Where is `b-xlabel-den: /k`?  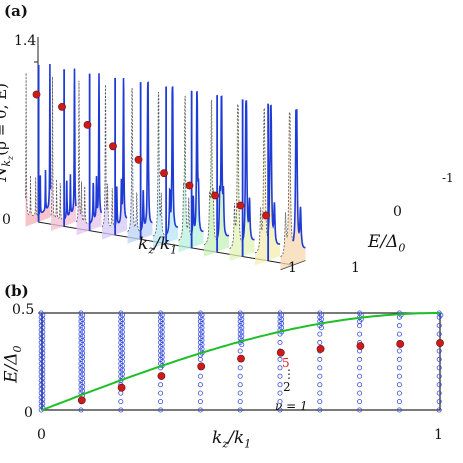
b-xlabel-den: /k is located at coordinates (236, 438).